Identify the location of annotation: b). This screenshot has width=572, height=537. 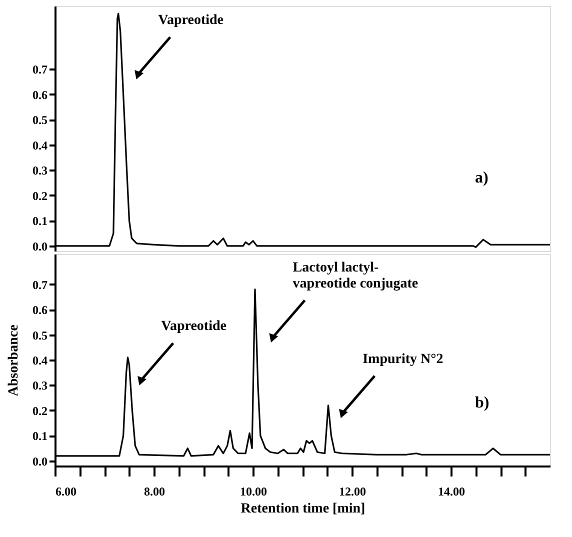
(482, 403).